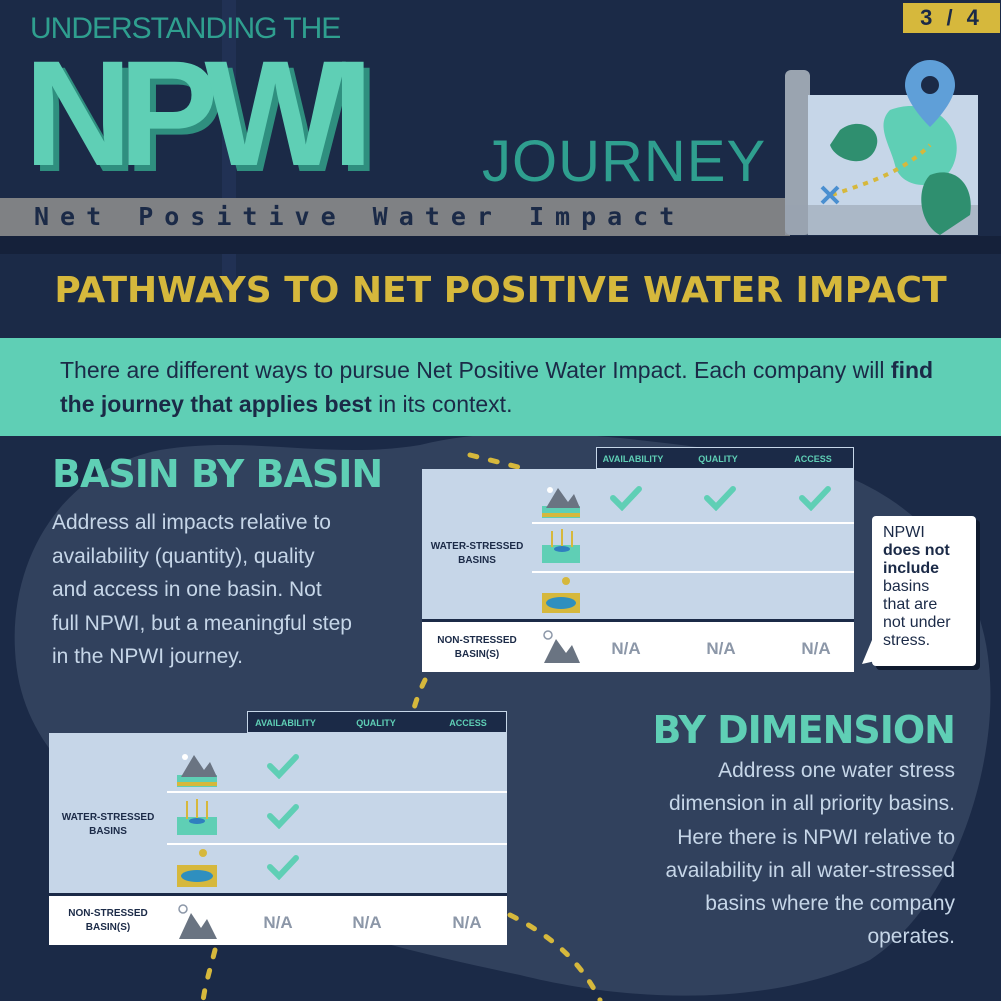  Describe the element at coordinates (804, 730) in the screenshot. I see `by-dimension-heading: BY DIMENSION` at that location.